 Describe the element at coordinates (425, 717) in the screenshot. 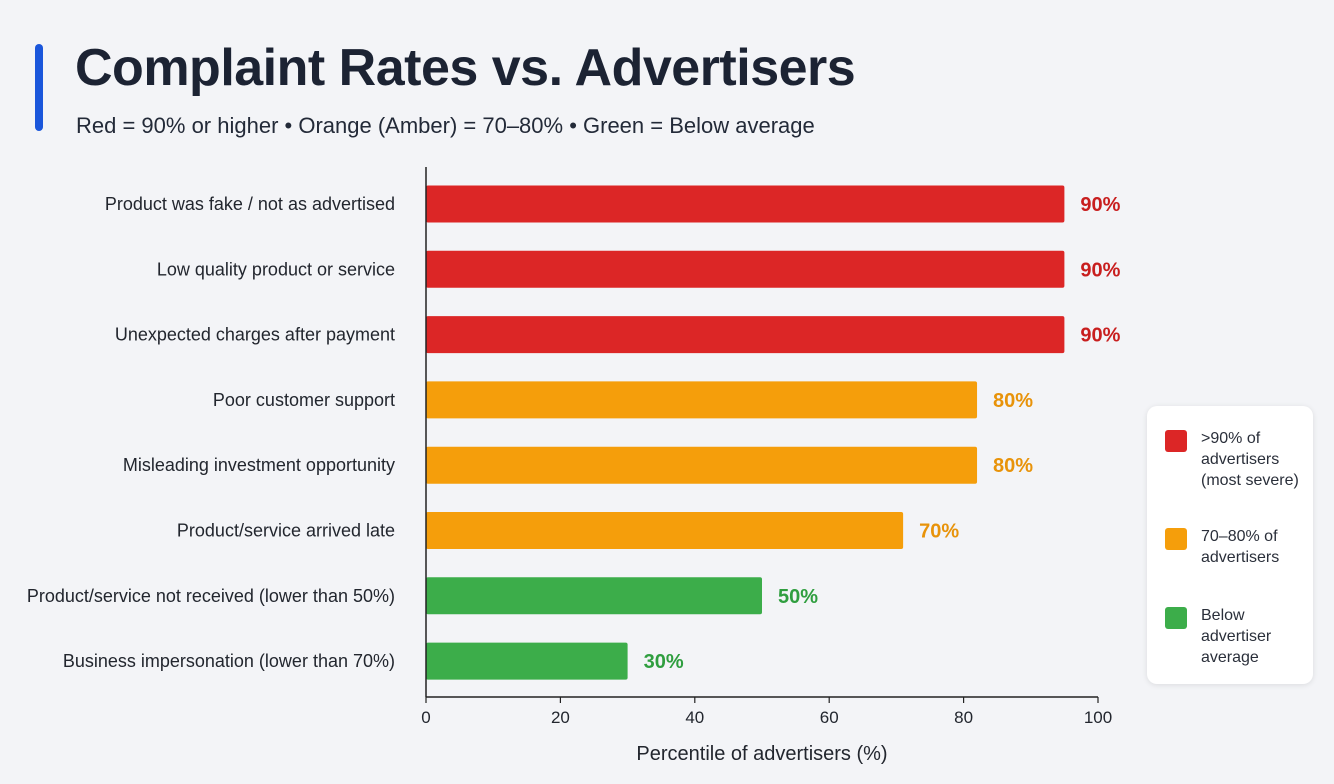

I see `x-tick-label-0: 0` at that location.